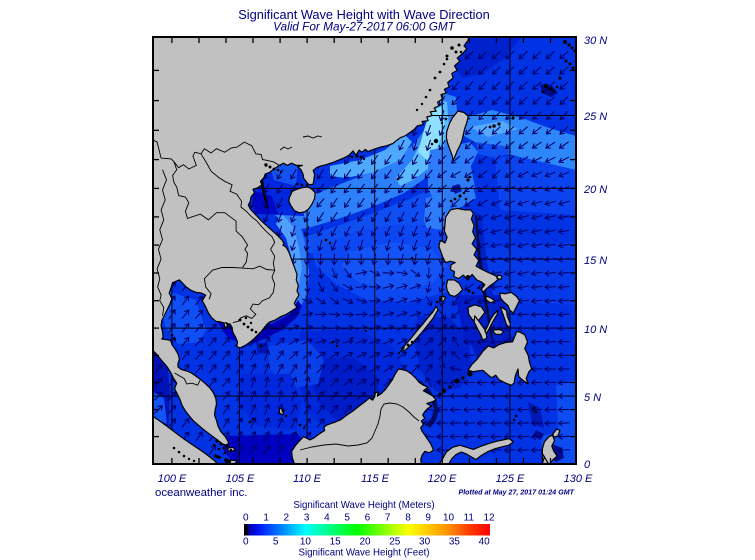 This screenshot has width=755, height=560. What do you see at coordinates (516, 493) in the screenshot?
I see `svg-text:Plotted at May 27, 2017 01:24: Plotted at May 27, 2017 01:24 GMT` at bounding box center [516, 493].